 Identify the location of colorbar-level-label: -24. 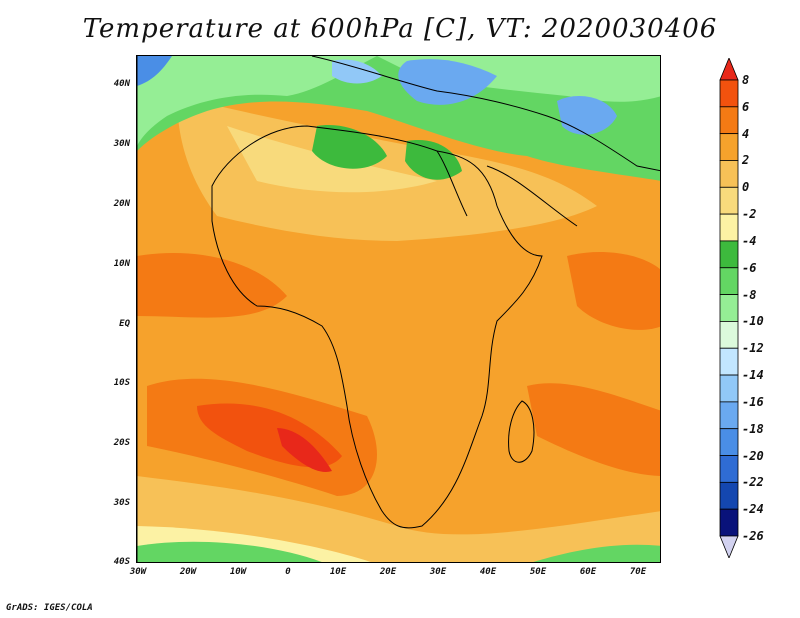
(753, 509).